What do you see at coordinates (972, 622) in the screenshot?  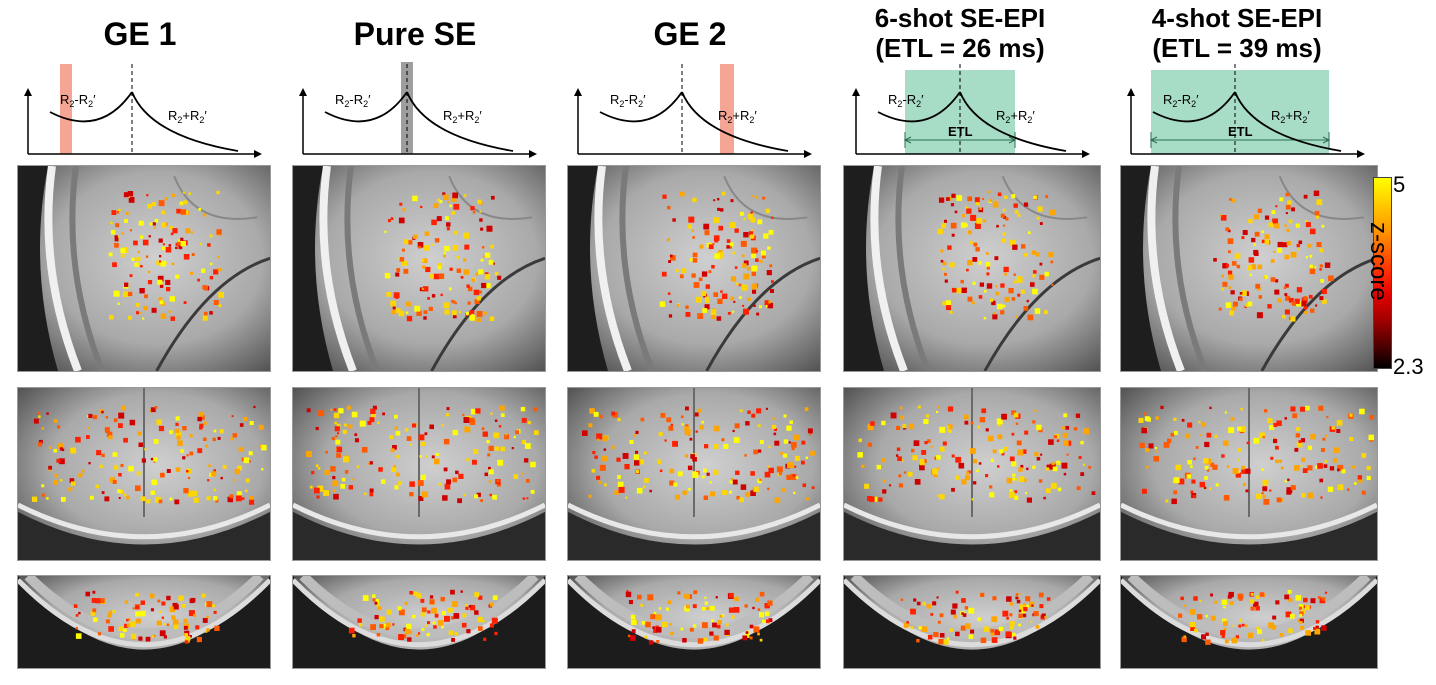 I see `brain-panel-axial-wide-col4` at bounding box center [972, 622].